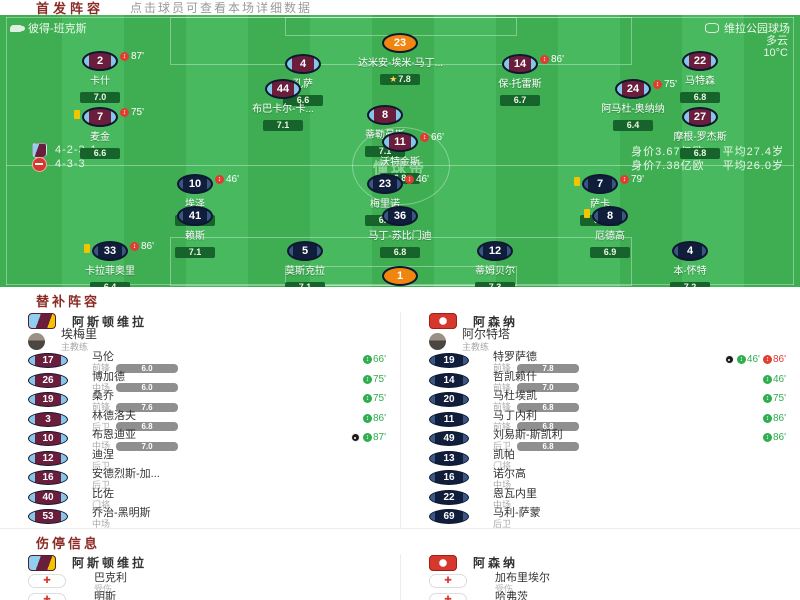 The image size is (800, 600). What do you see at coordinates (48, 477) in the screenshot?
I see `sub-player-shirt: 16` at bounding box center [48, 477].